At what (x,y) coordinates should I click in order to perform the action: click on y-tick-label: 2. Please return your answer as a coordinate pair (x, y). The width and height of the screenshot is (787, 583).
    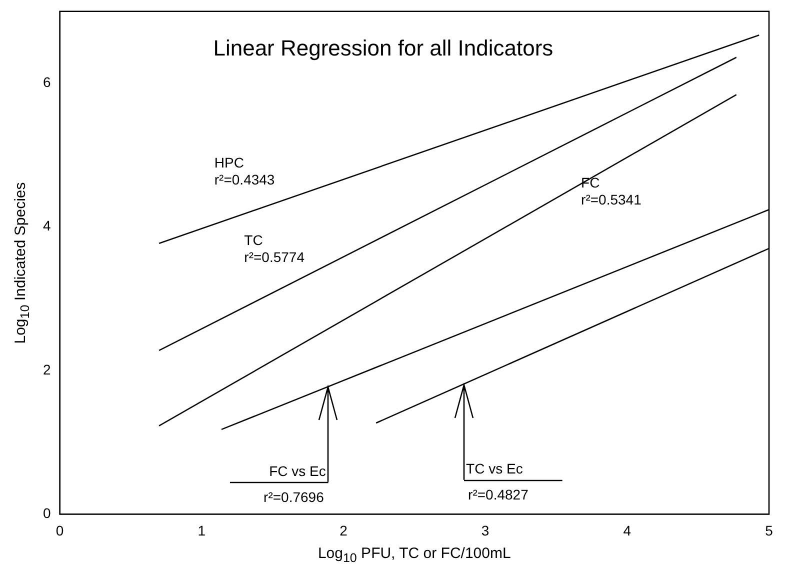
    Looking at the image, I should click on (46, 369).